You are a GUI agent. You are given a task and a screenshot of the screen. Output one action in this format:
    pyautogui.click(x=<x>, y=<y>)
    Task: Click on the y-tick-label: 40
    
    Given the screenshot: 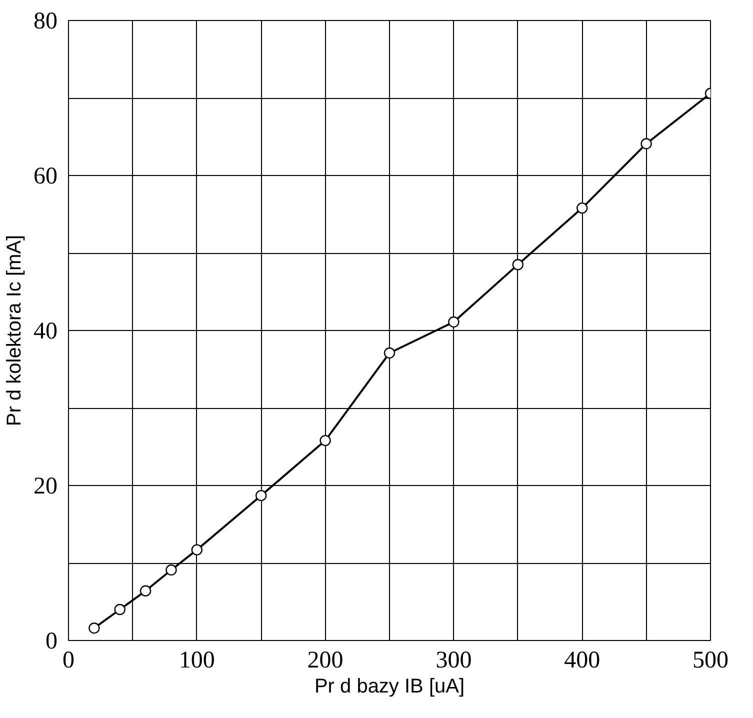 What is the action you would take?
    pyautogui.click(x=46, y=331)
    